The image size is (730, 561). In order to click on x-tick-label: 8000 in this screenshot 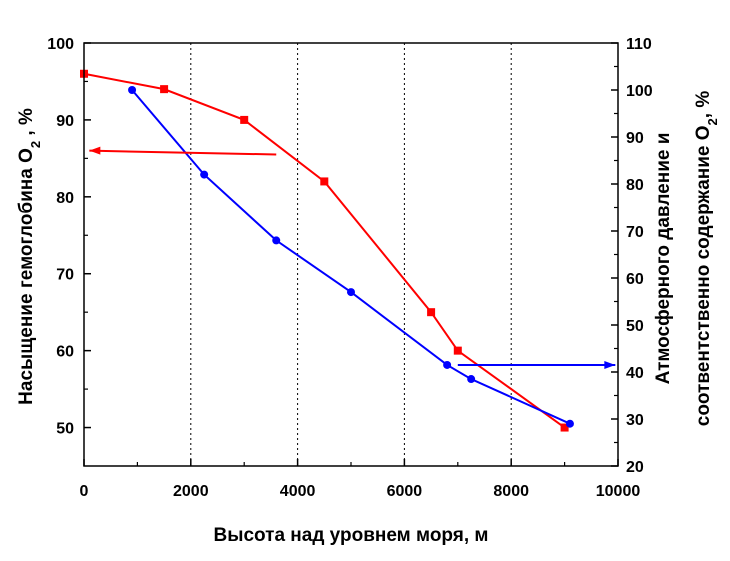, I will do `click(511, 491)`.